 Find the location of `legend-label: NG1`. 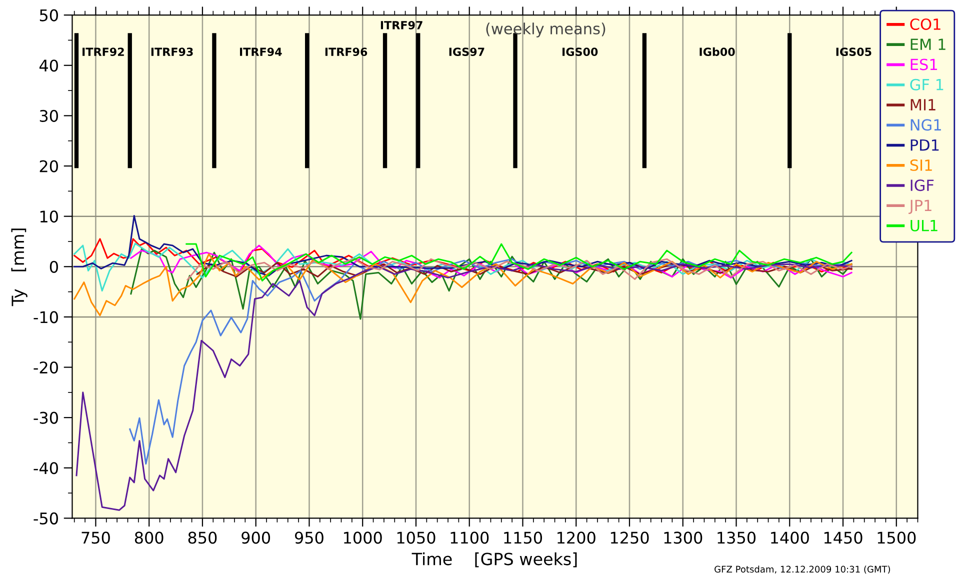

legend-label: NG1 is located at coordinates (925, 125).